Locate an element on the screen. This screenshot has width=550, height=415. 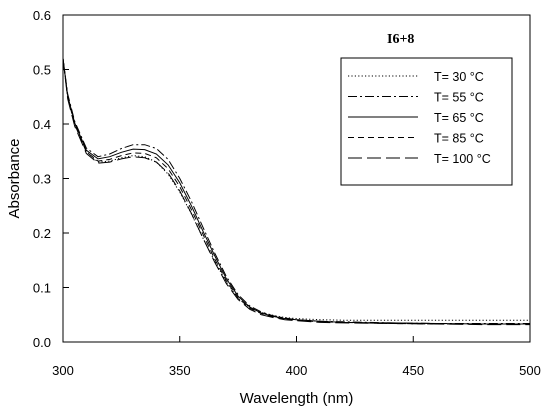
legend-label-2: T= 55 °C is located at coordinates (459, 98).